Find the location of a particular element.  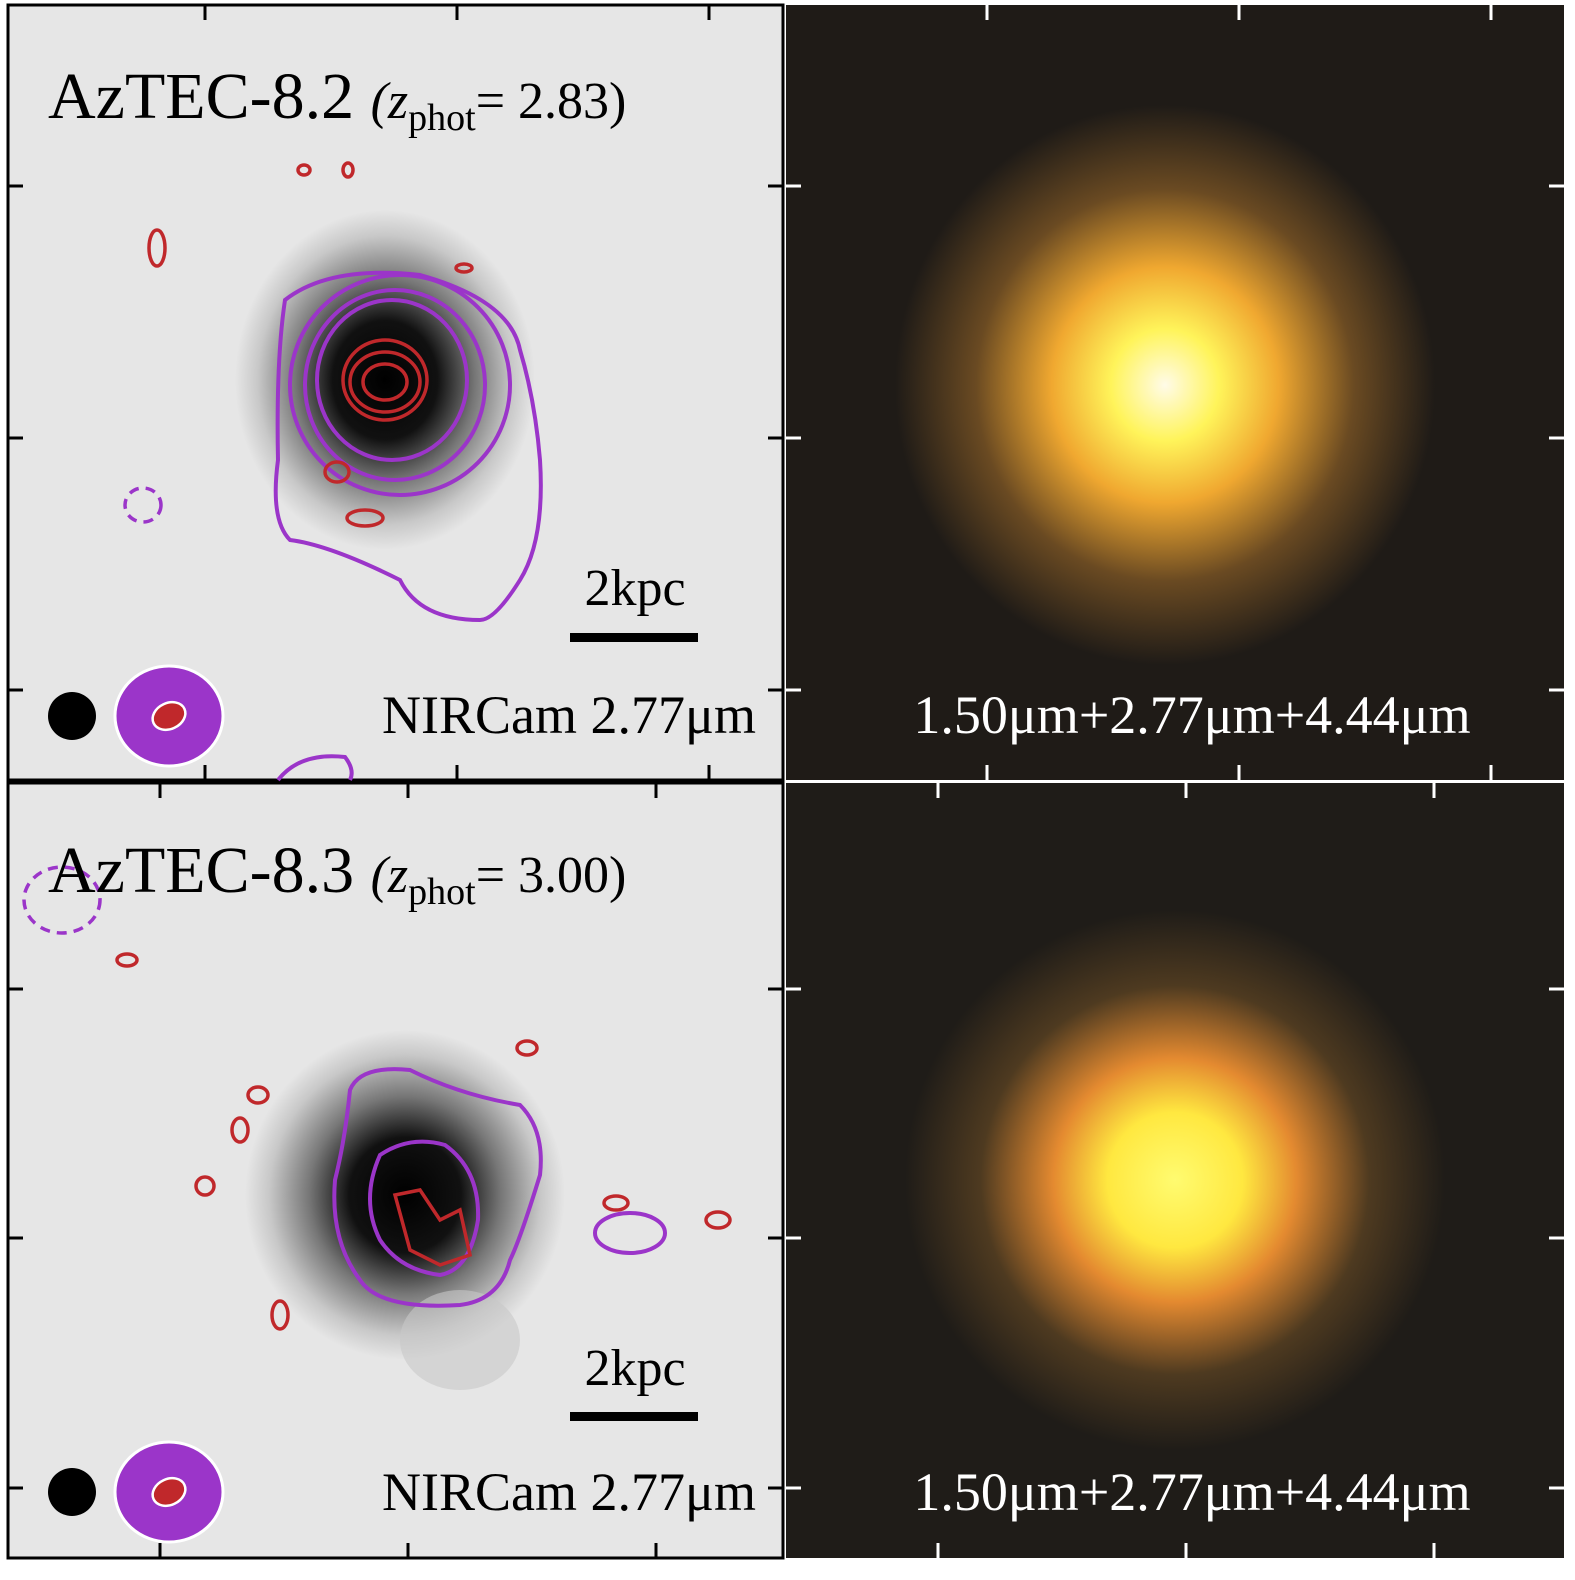

source-name: AzTEC-8.3 is located at coordinates (201, 870).